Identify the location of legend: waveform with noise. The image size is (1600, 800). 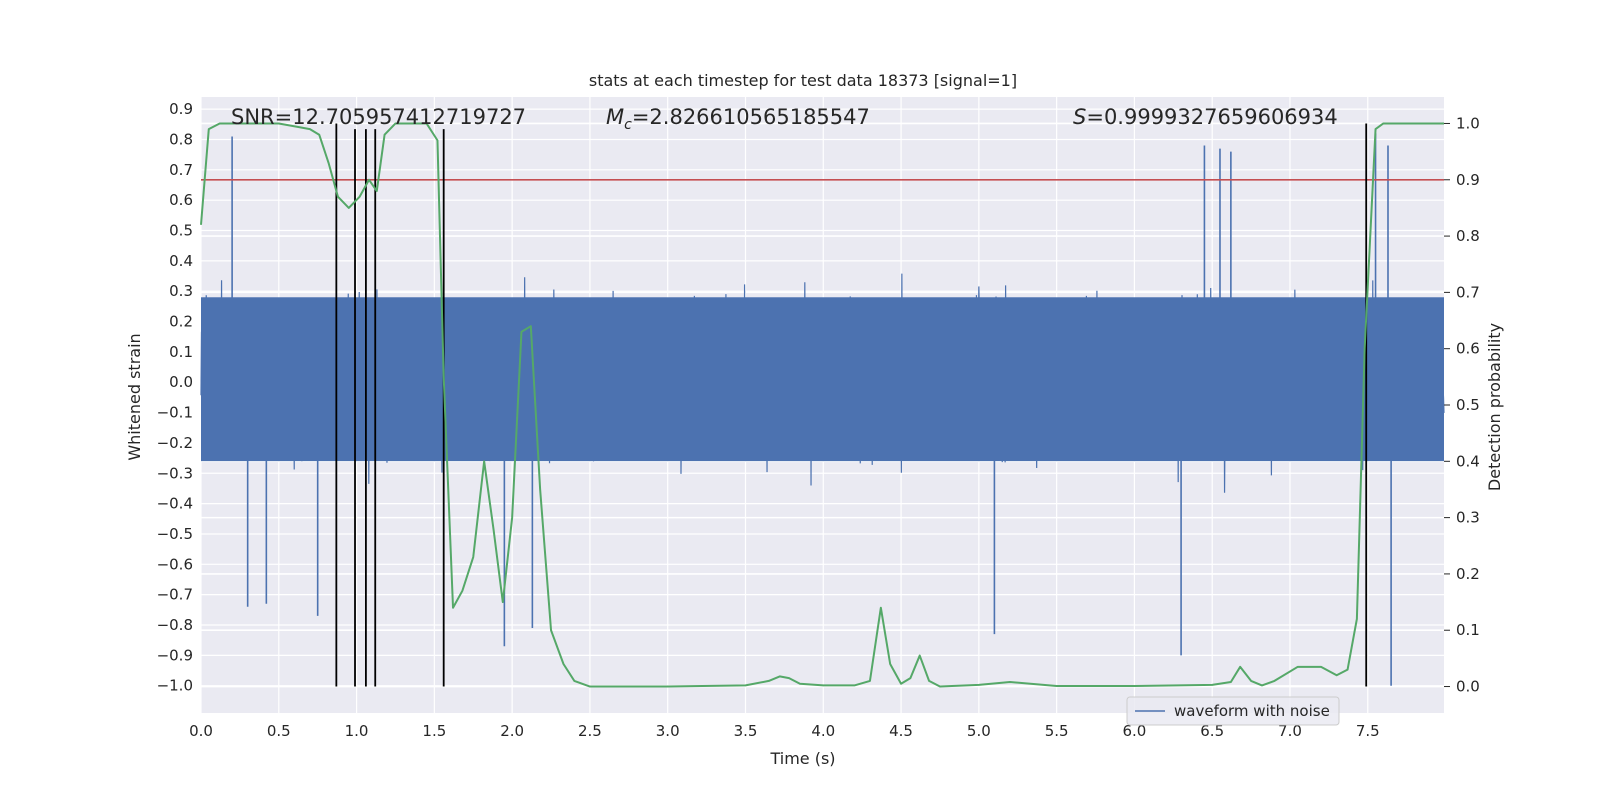
(1233, 711).